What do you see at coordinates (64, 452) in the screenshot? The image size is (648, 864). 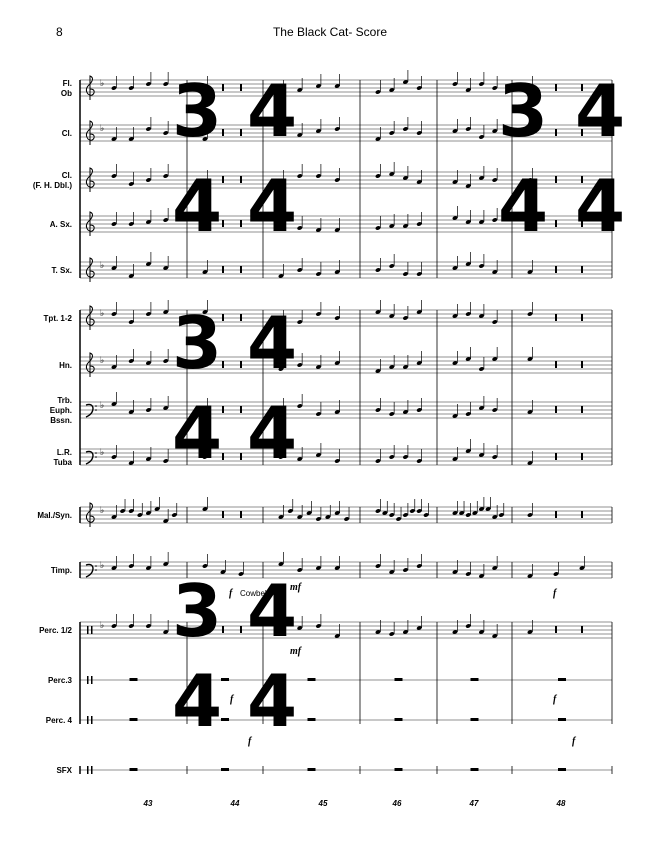 I see `staff-label: L.R.` at bounding box center [64, 452].